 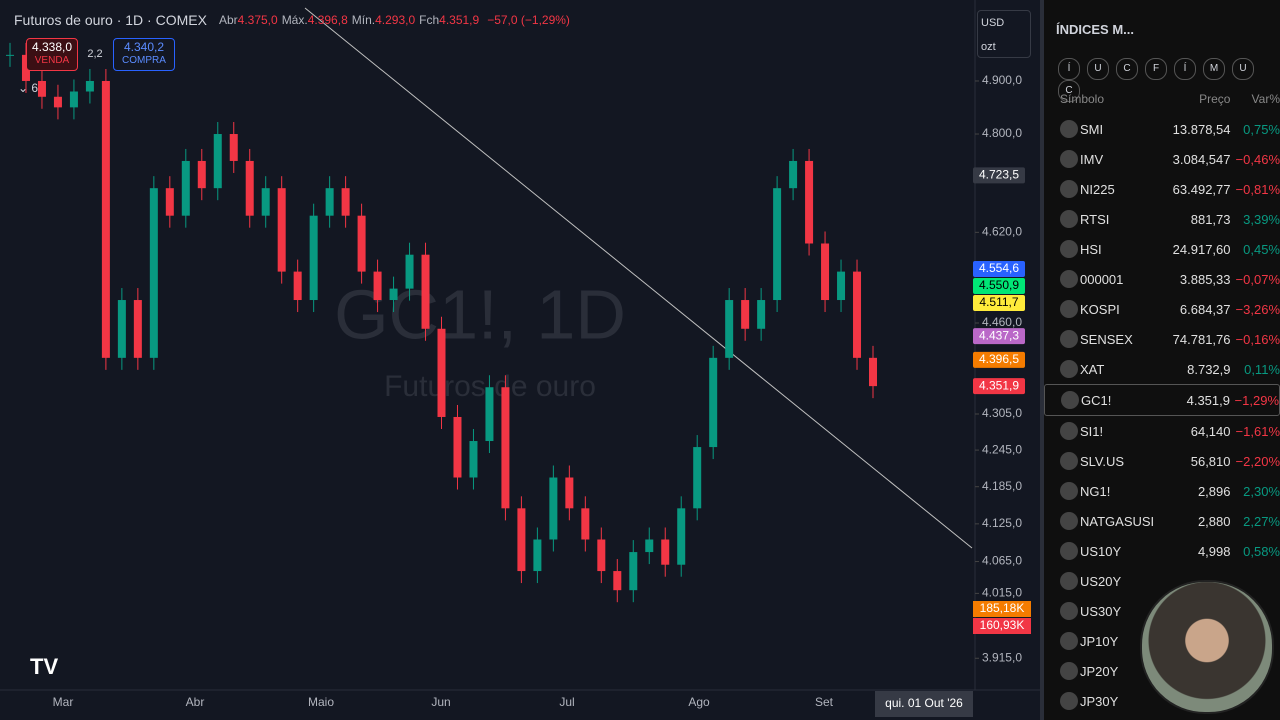 What do you see at coordinates (1095, 491) in the screenshot?
I see `symbol: NG1!` at bounding box center [1095, 491].